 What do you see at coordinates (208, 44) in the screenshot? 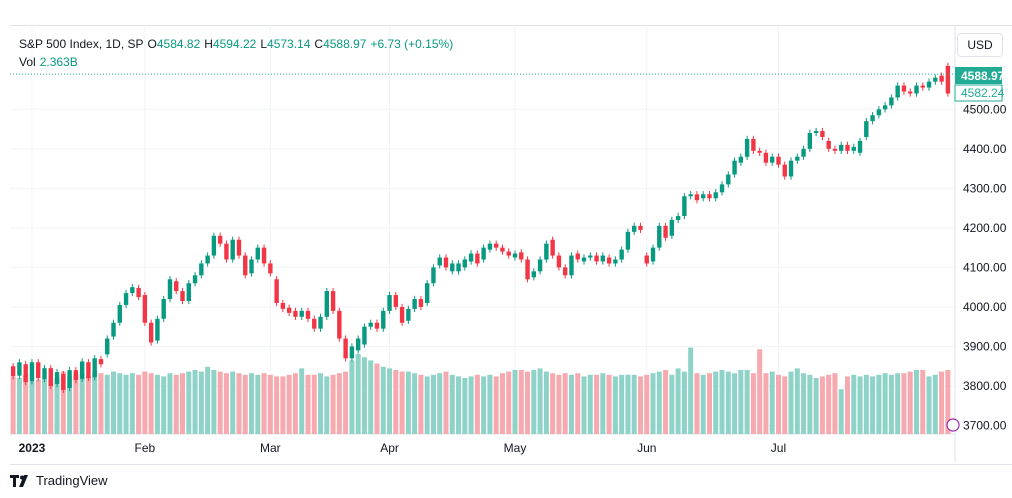
I see `legend-high-label: H` at bounding box center [208, 44].